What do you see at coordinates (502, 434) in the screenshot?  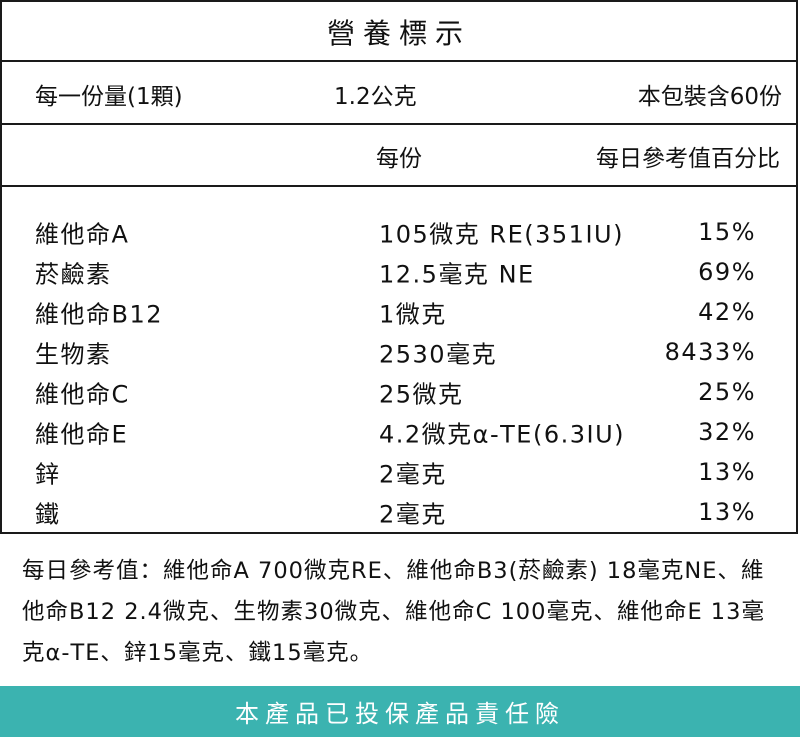 I see `nutrient-amount: 4.2微克α-TE(6.3IU)` at bounding box center [502, 434].